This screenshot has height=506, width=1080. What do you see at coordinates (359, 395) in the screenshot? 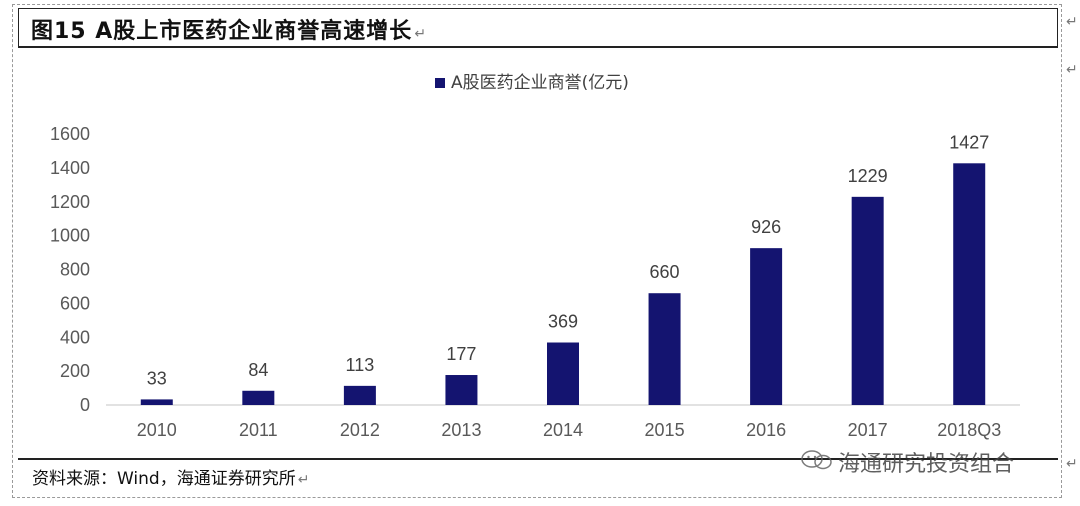
I see `bar-2012` at bounding box center [359, 395].